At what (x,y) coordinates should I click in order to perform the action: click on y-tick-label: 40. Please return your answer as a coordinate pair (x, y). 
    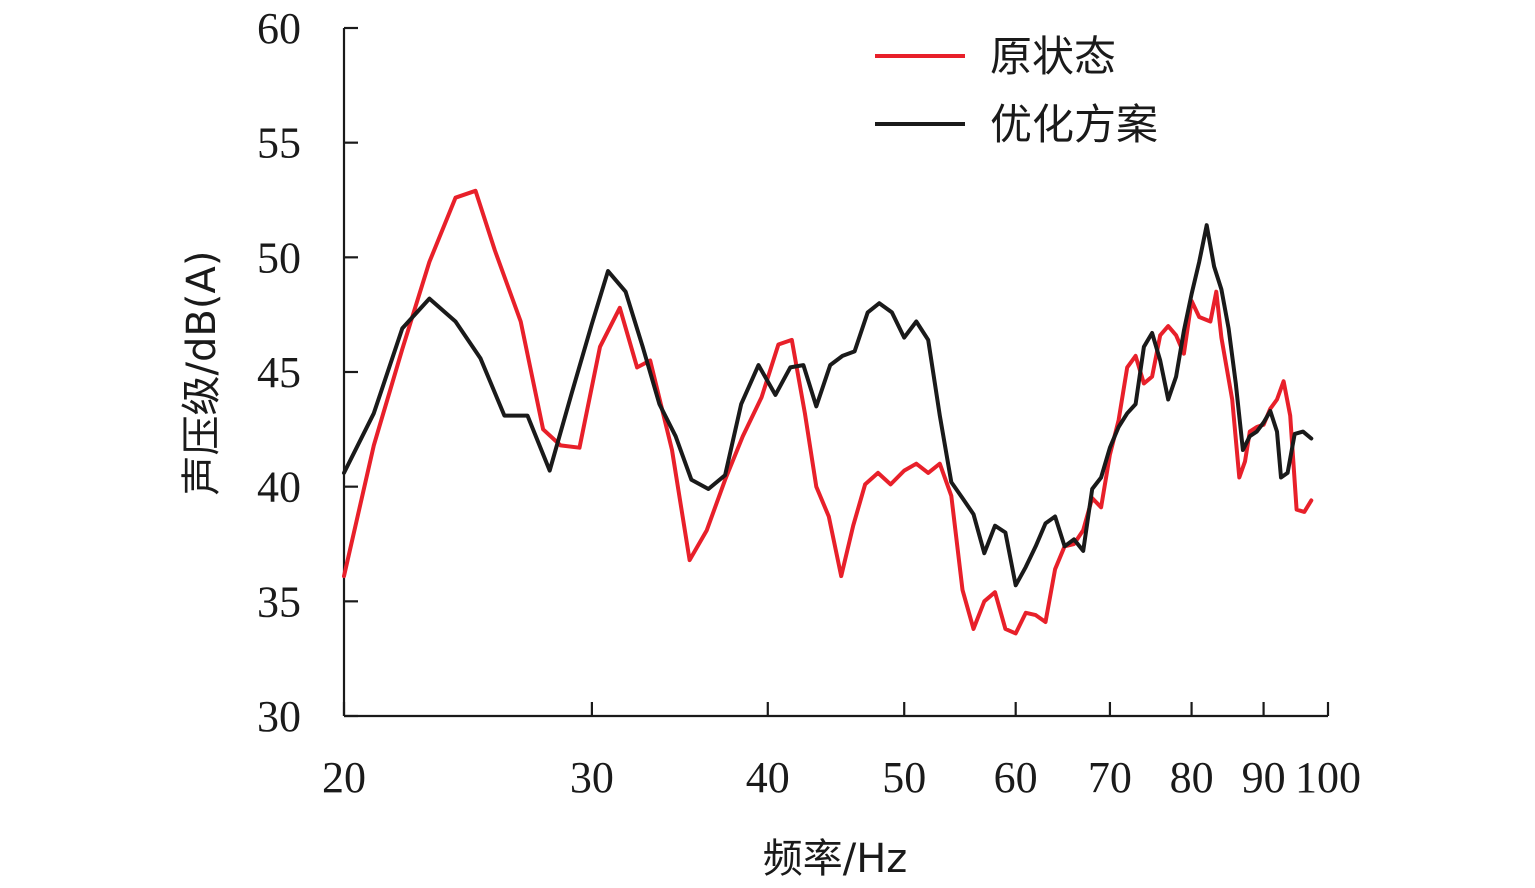
    Looking at the image, I should click on (279, 487).